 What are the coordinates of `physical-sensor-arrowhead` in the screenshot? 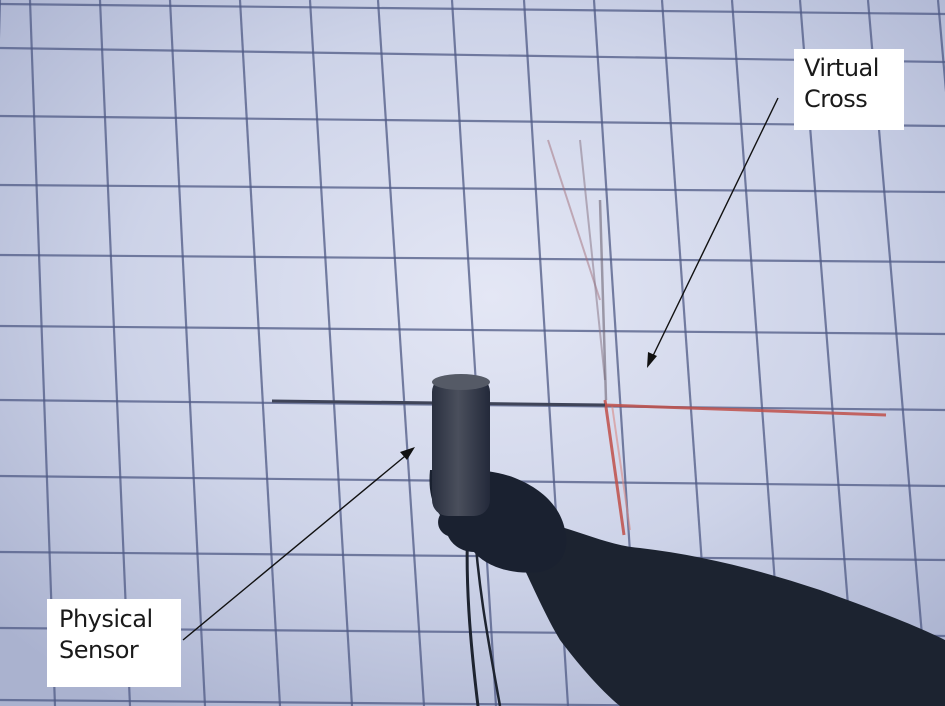 It's located at (407, 453).